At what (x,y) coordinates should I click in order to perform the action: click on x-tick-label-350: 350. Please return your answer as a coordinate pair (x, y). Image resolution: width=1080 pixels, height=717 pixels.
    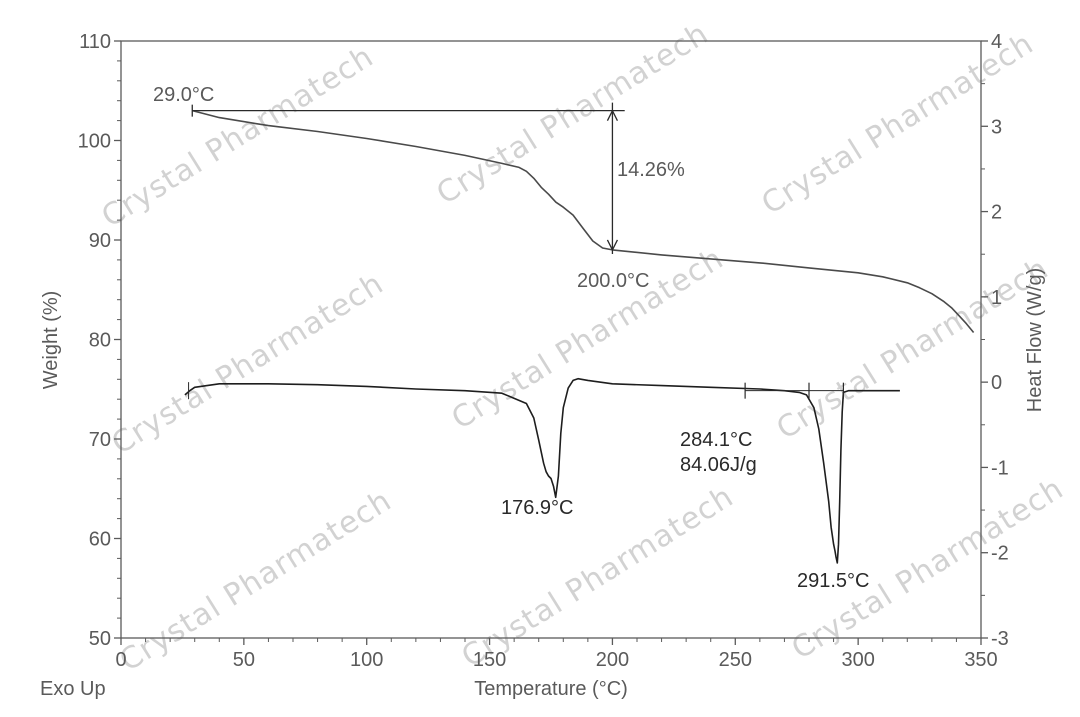
    Looking at the image, I should click on (980, 660).